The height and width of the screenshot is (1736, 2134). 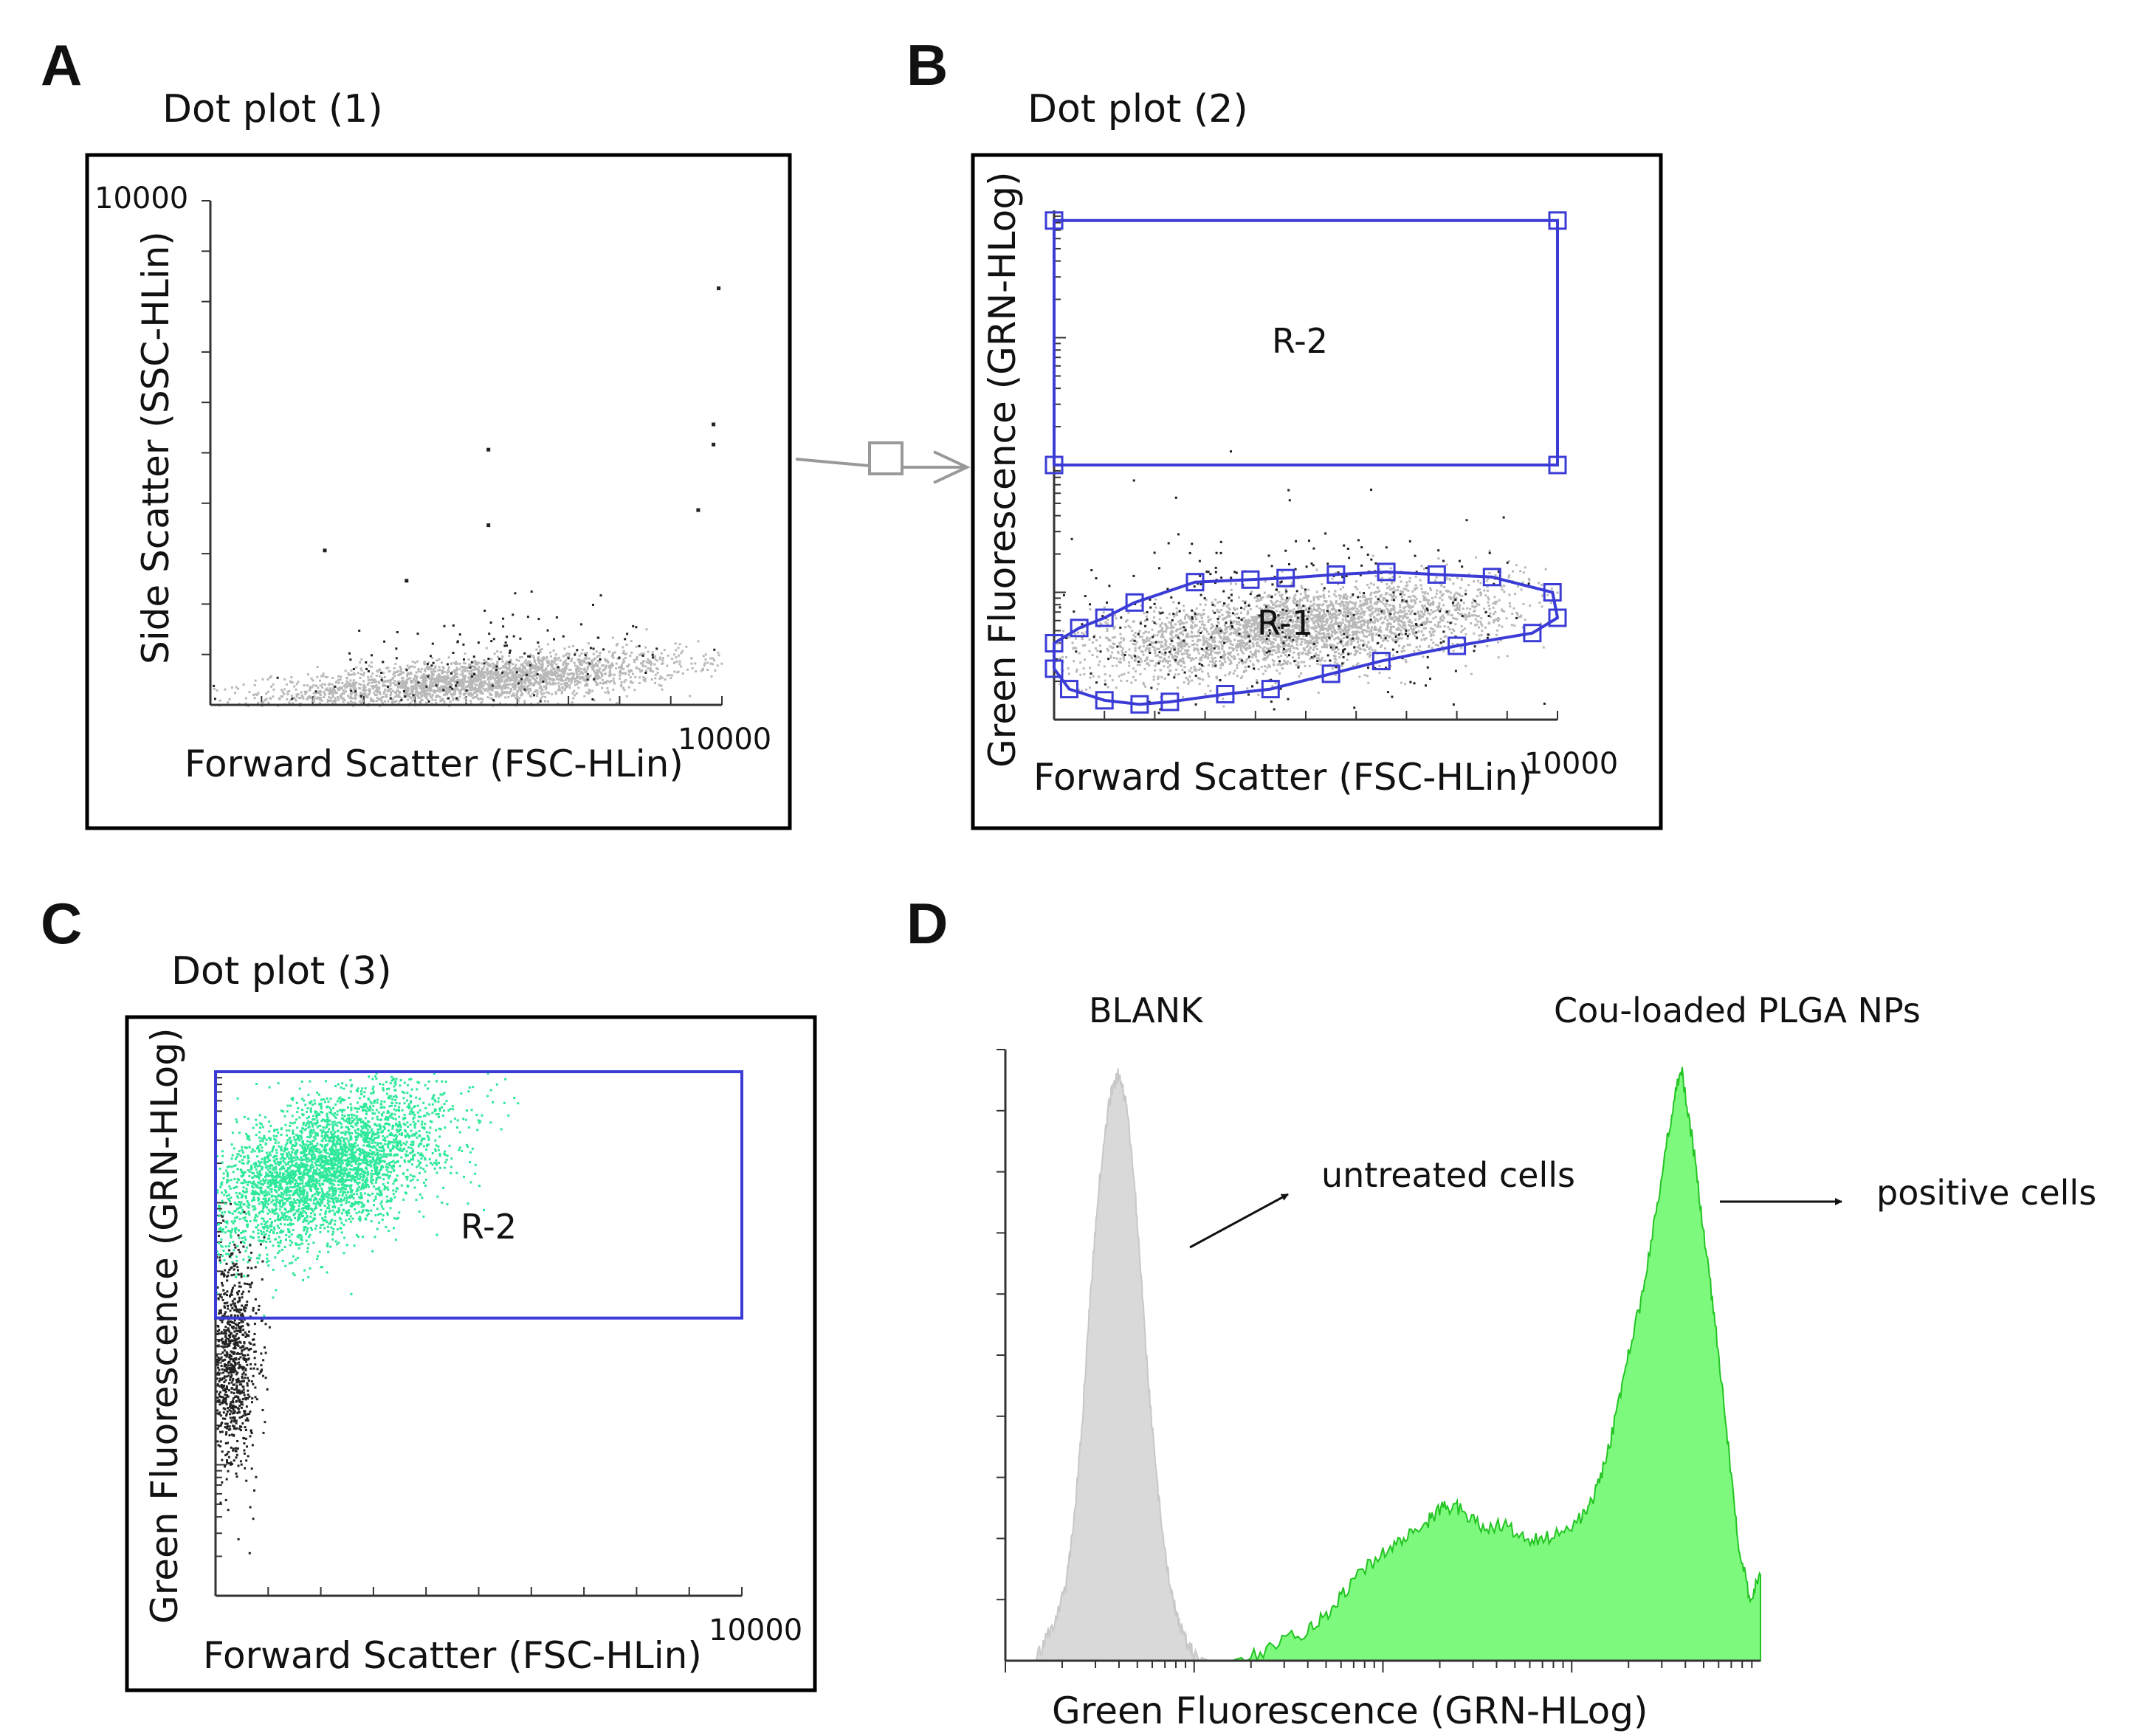 I want to click on plot-frame-b, so click(x=1317, y=491).